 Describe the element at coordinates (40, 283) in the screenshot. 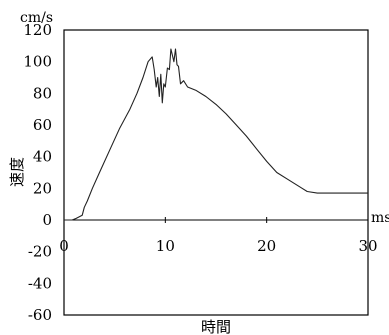

I see `y-tick-label: -40` at that location.